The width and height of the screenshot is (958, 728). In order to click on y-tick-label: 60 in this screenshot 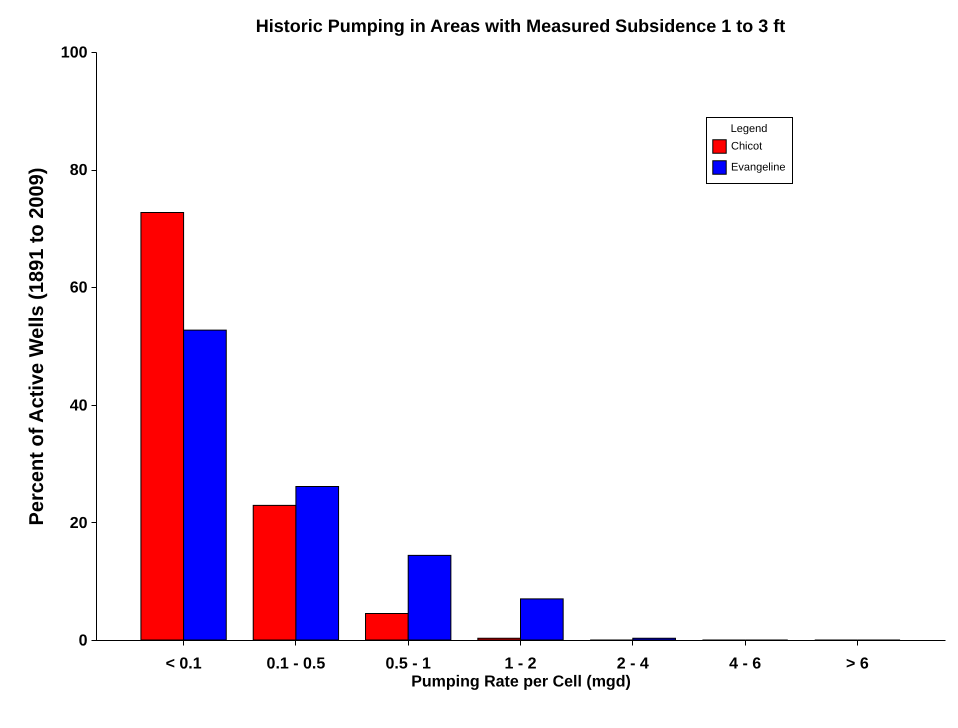, I will do `click(79, 288)`.